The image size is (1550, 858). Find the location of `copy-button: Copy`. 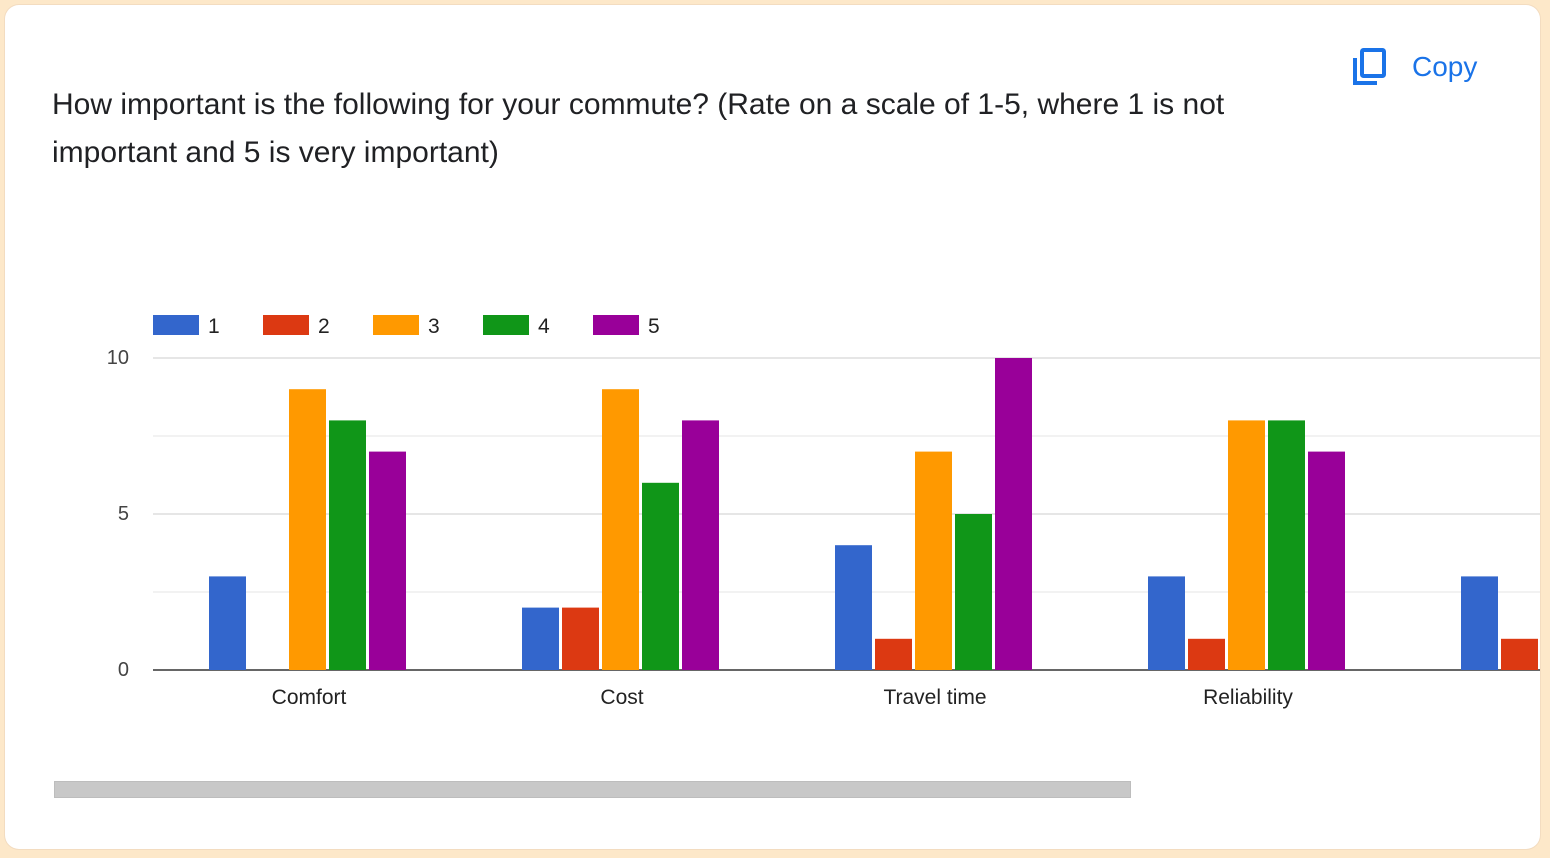

copy-button: Copy is located at coordinates (1413, 67).